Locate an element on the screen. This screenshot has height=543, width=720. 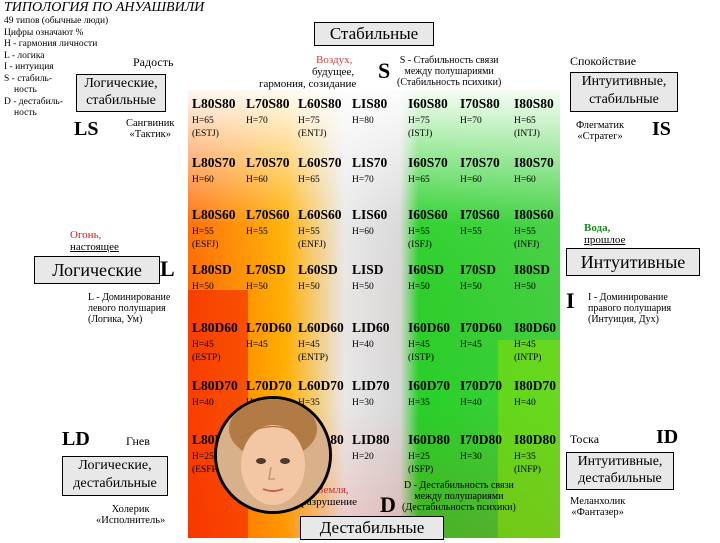
temperament-role: «Исполнитель» is located at coordinates (131, 520).